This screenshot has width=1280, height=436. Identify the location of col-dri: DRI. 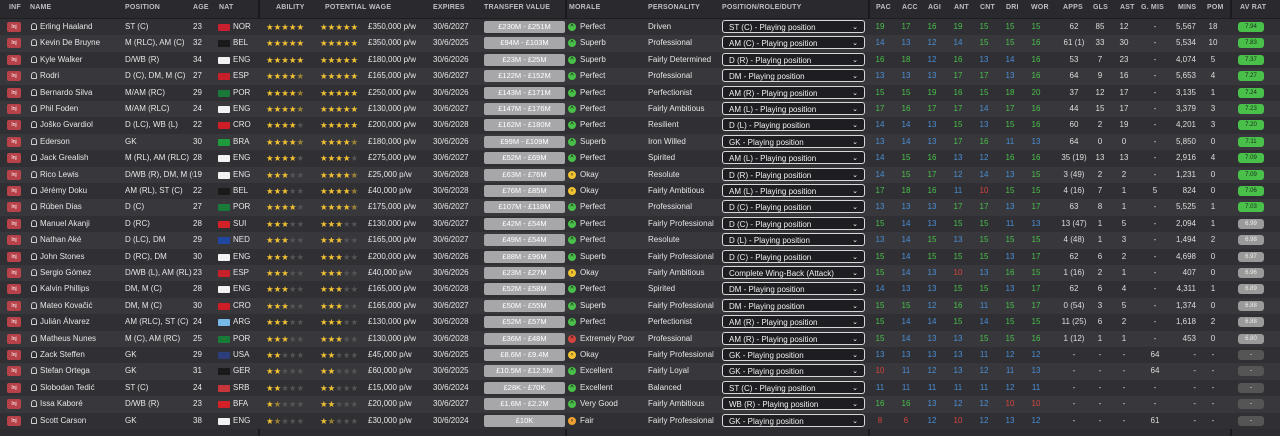
(1012, 7).